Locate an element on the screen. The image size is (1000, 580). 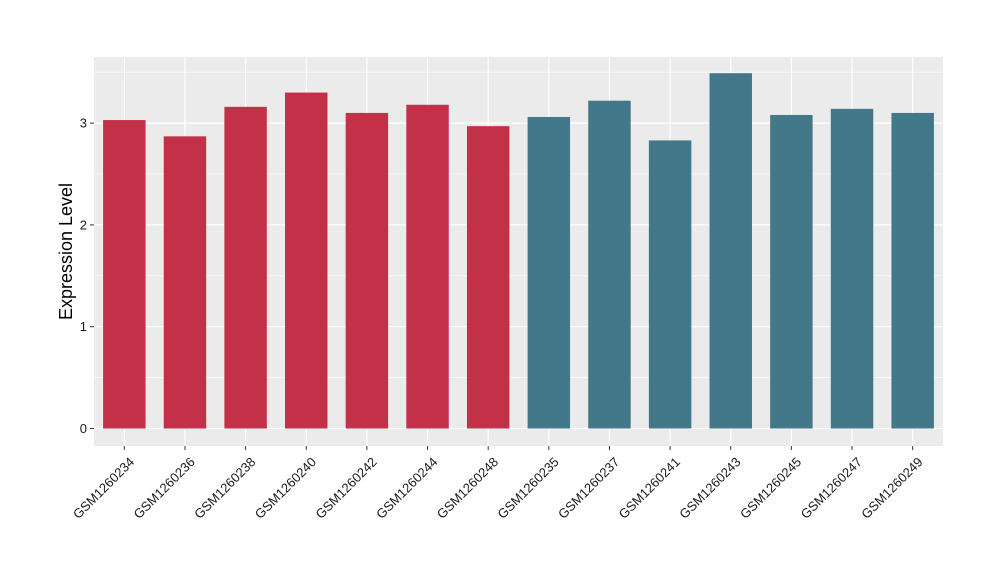
x-tick-label: GSM1260247 is located at coordinates (831, 487).